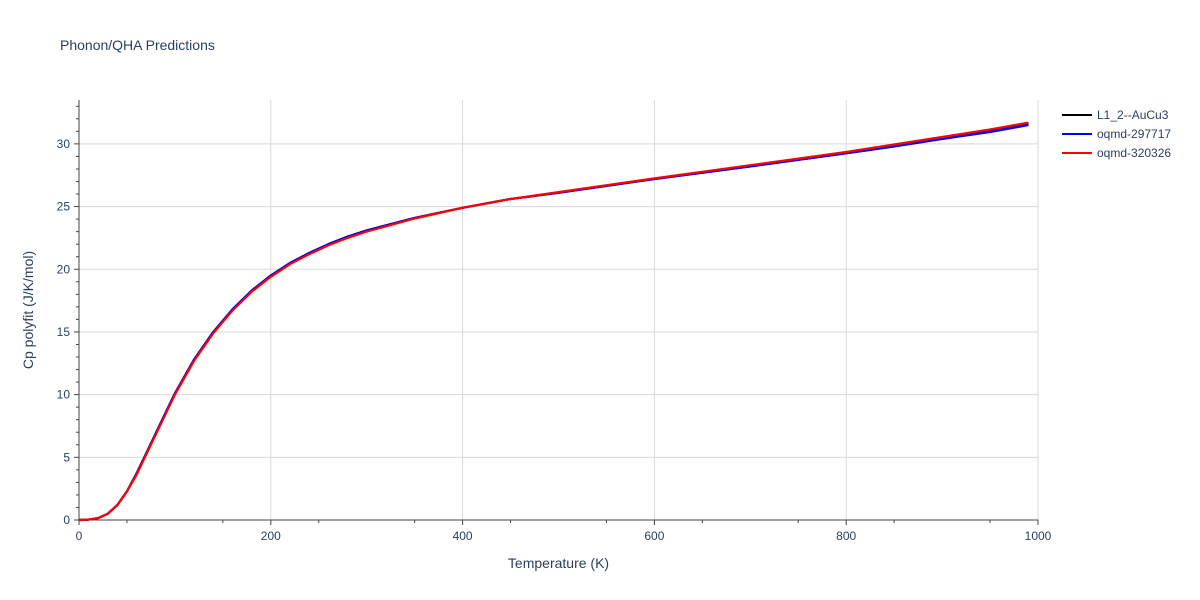  What do you see at coordinates (558, 563) in the screenshot?
I see `x-axis-title: Temperature (K)` at bounding box center [558, 563].